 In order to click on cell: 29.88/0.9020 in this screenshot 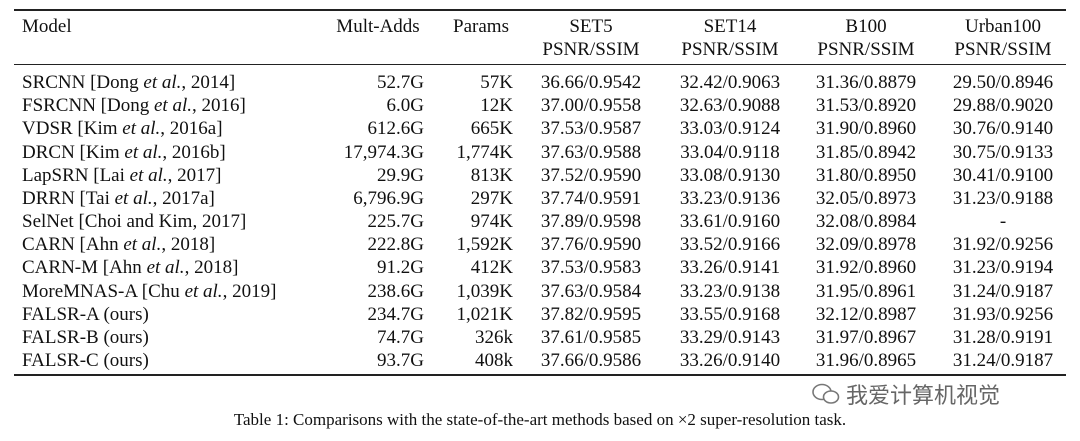, I will do `click(1003, 106)`.